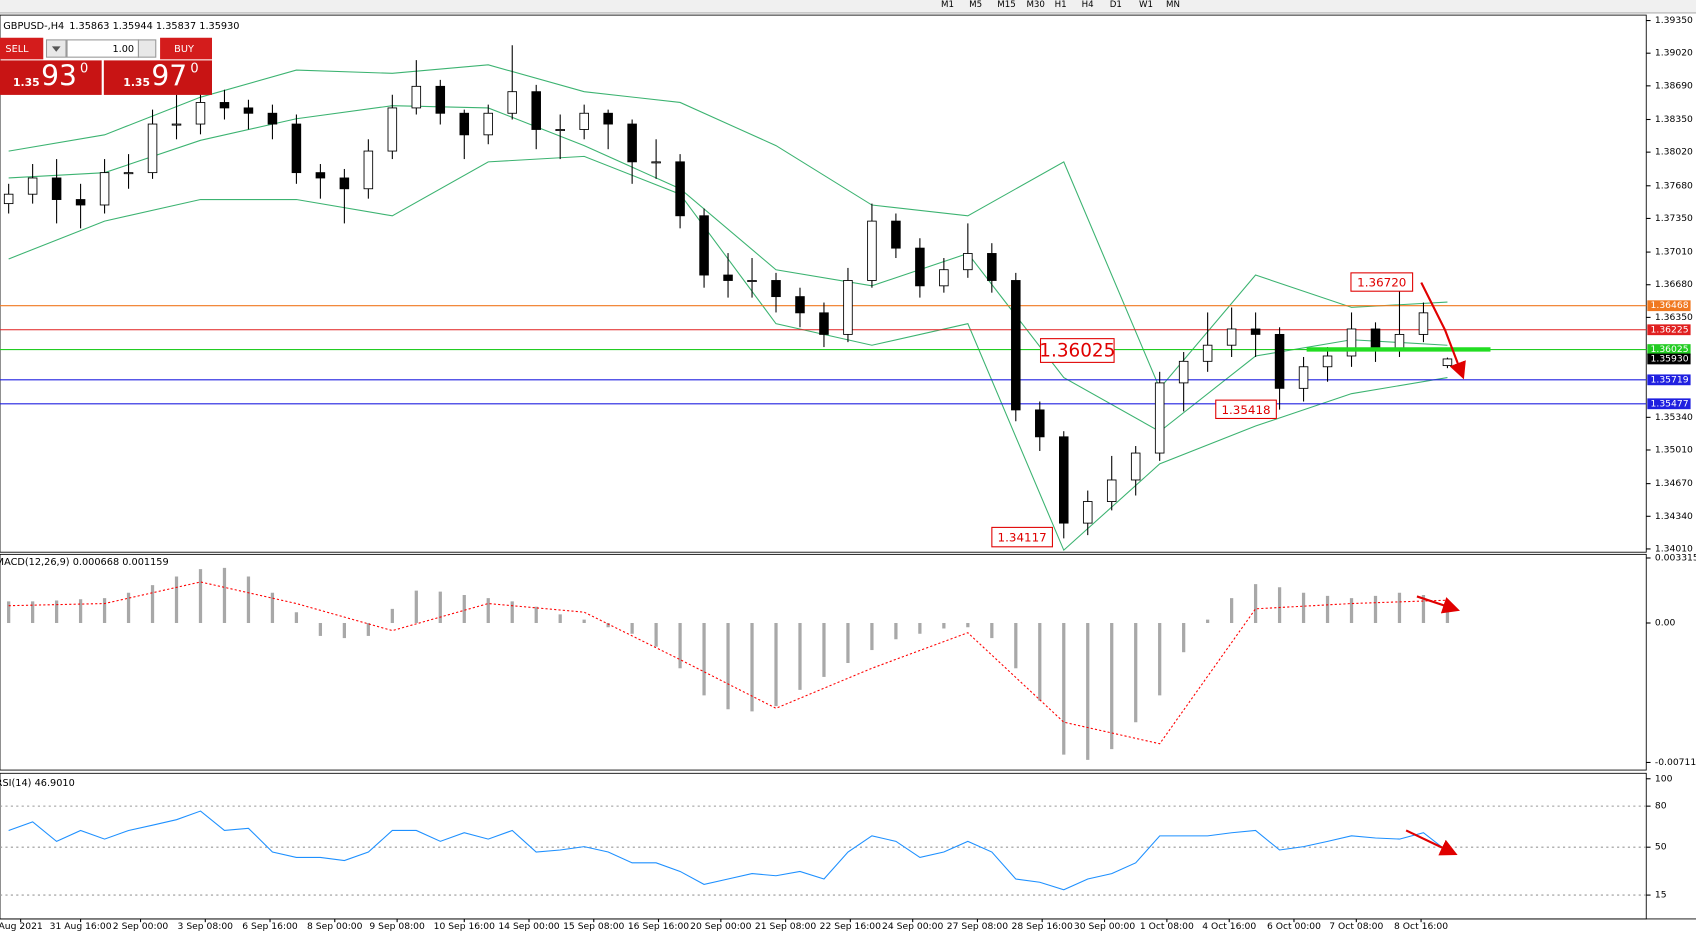  What do you see at coordinates (1670, 379) in the screenshot?
I see `level-label: 1.35719` at bounding box center [1670, 379].